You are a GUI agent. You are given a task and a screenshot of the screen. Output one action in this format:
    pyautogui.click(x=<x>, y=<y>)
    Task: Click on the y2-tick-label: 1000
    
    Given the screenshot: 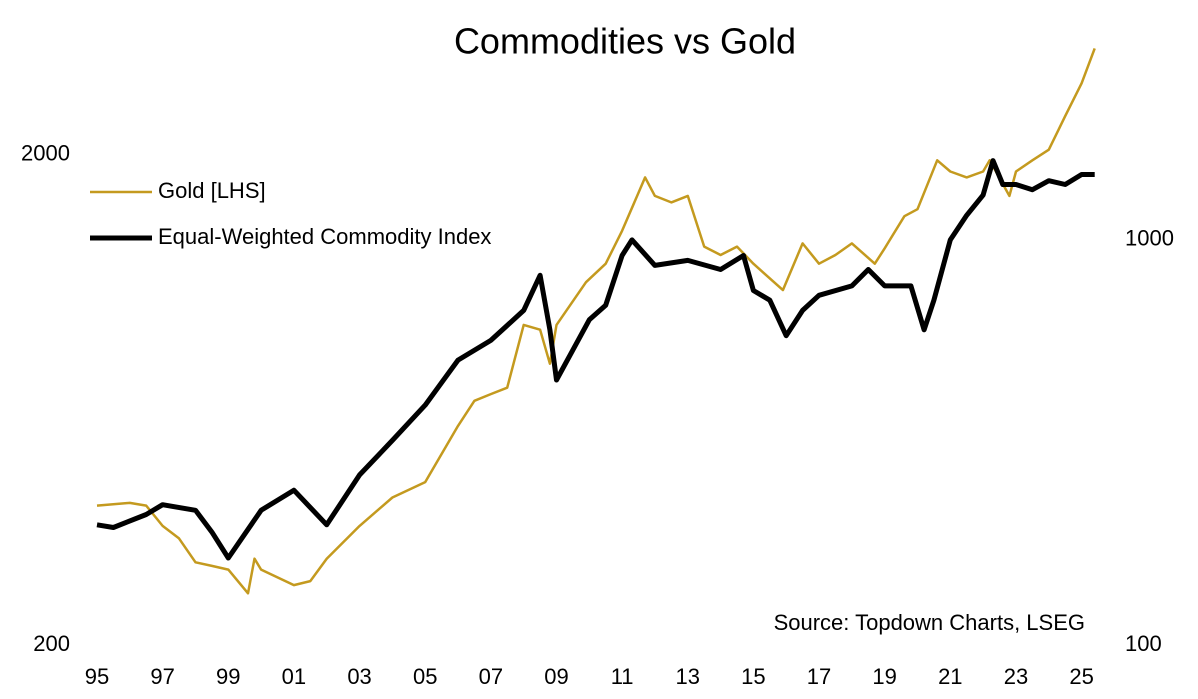 What is the action you would take?
    pyautogui.click(x=1149, y=238)
    